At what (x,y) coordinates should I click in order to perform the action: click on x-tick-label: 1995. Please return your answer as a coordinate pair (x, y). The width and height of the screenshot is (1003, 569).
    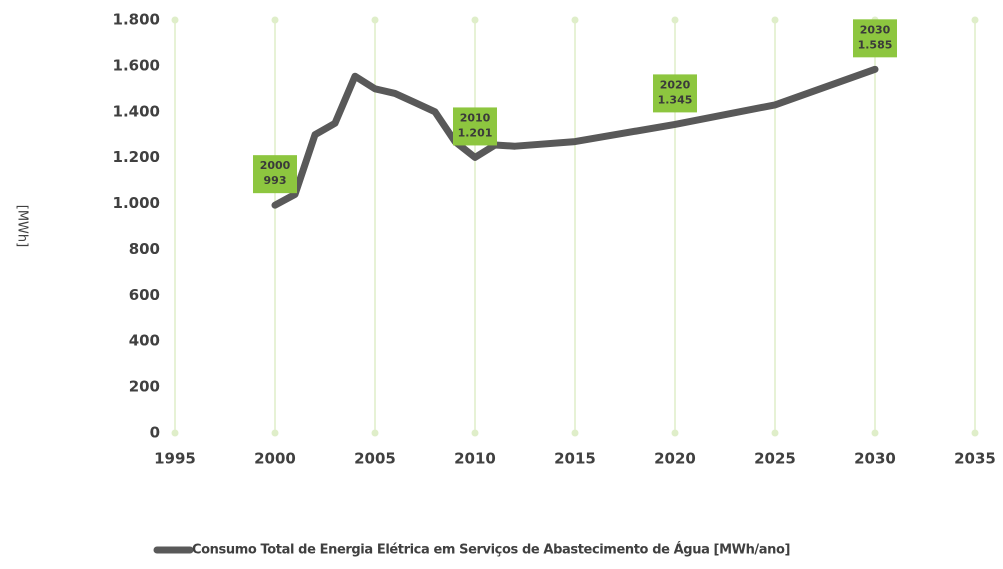
    Looking at the image, I should click on (175, 459).